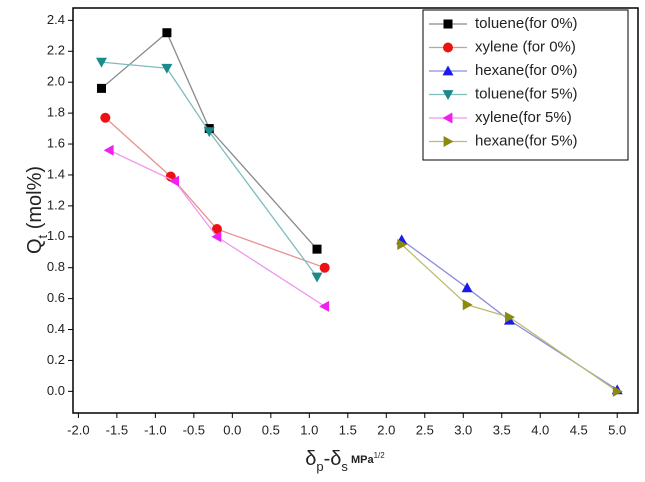 Image resolution: width=645 pixels, height=482 pixels. I want to click on x-axis-label: δp-δs MPa1/2, so click(345, 461).